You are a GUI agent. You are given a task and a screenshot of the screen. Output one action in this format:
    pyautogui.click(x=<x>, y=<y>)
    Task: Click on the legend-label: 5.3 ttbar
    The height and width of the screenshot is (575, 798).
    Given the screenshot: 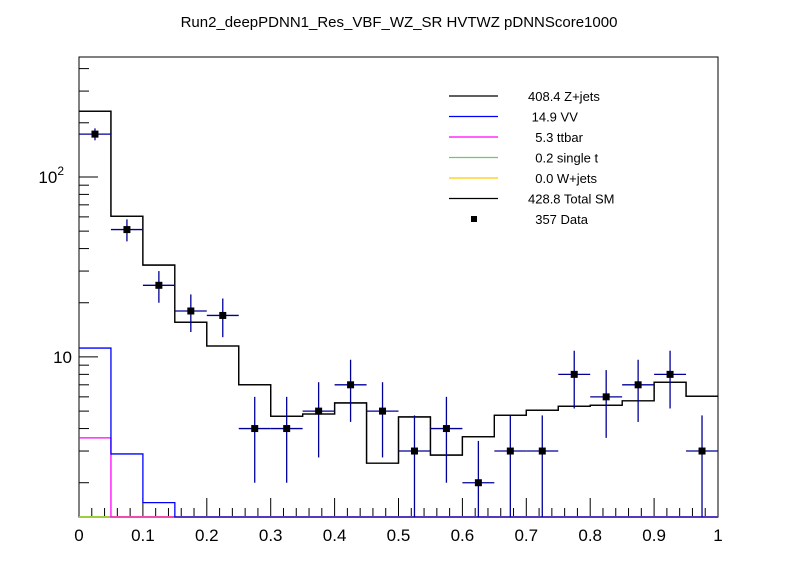 What is the action you would take?
    pyautogui.click(x=556, y=137)
    